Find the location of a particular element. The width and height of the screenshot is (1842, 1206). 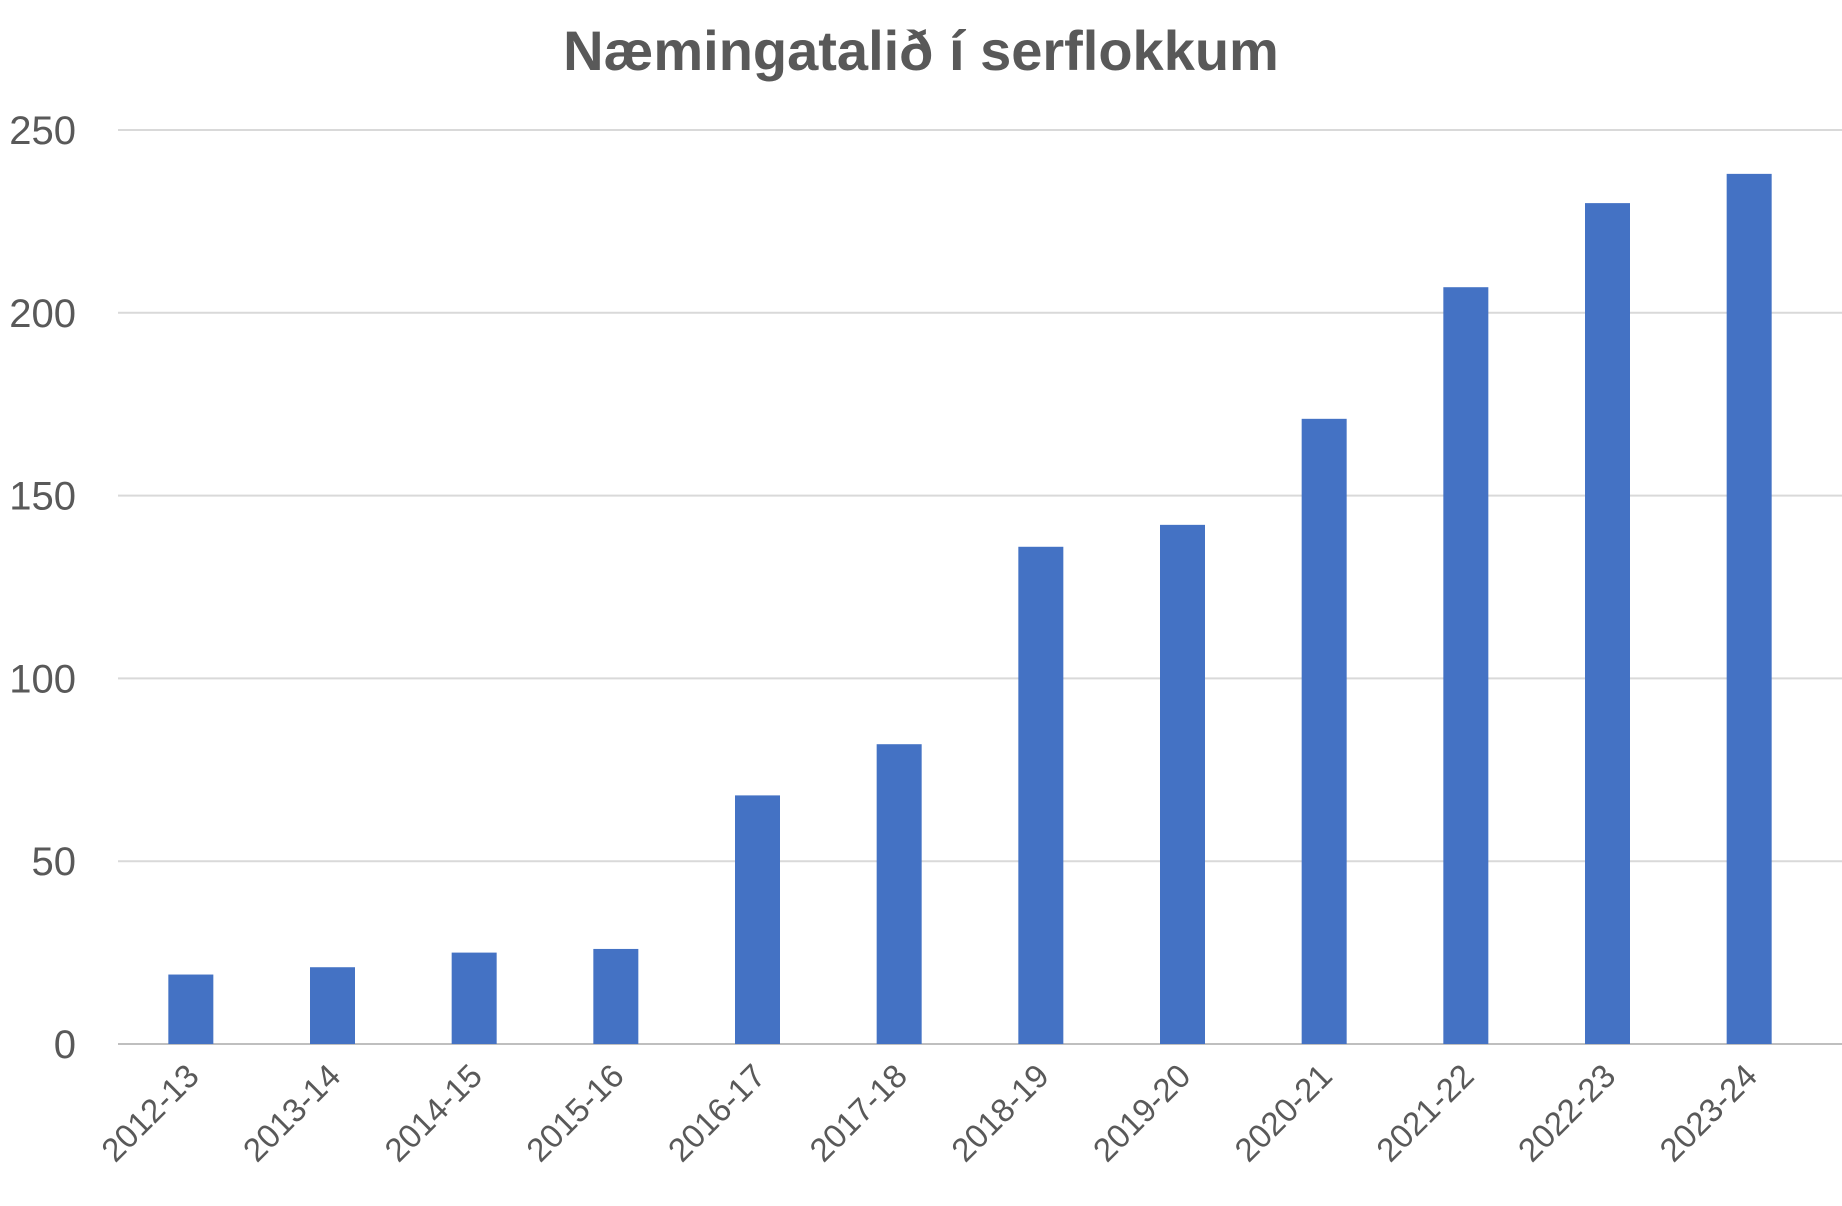

x-tick-label: 2018-19 is located at coordinates (1000, 1113).